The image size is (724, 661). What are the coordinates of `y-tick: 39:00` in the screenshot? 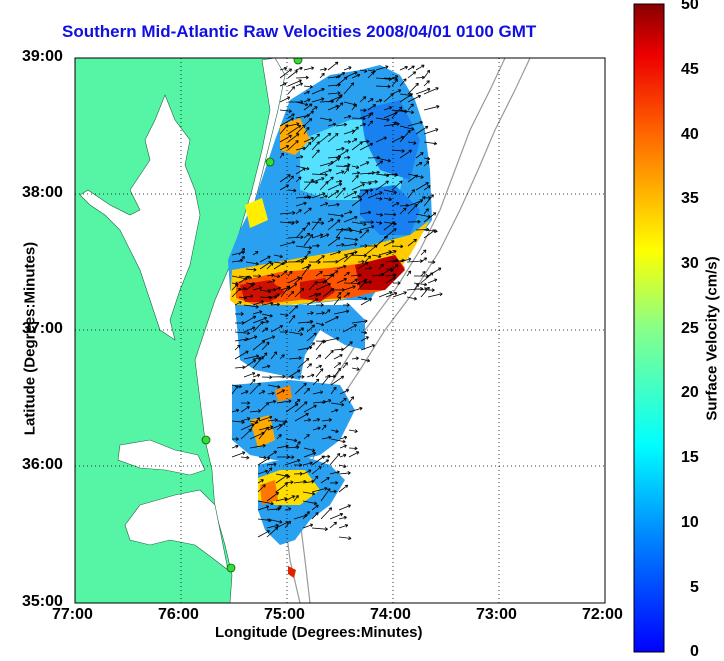 It's located at (42, 56).